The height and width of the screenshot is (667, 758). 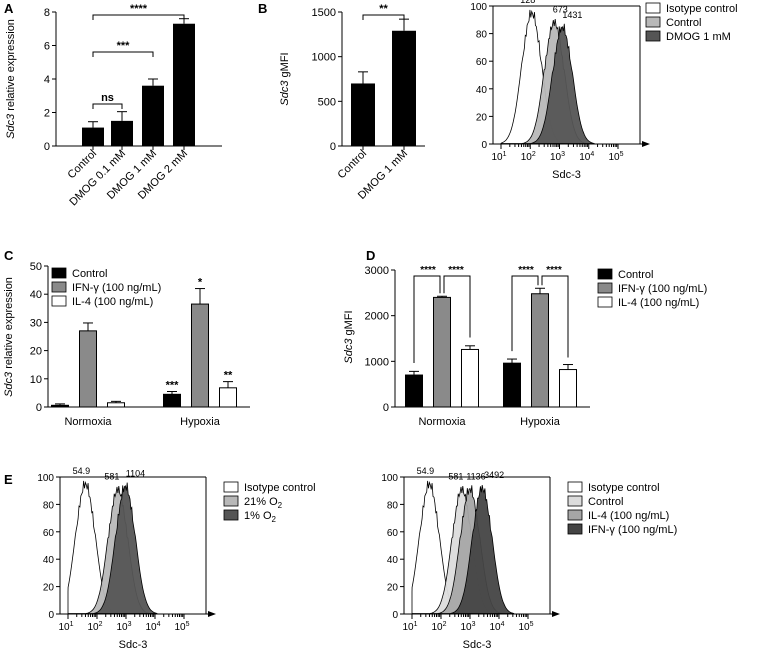 What do you see at coordinates (442, 422) in the screenshot?
I see `x-group-label: Normoxia` at bounding box center [442, 422].